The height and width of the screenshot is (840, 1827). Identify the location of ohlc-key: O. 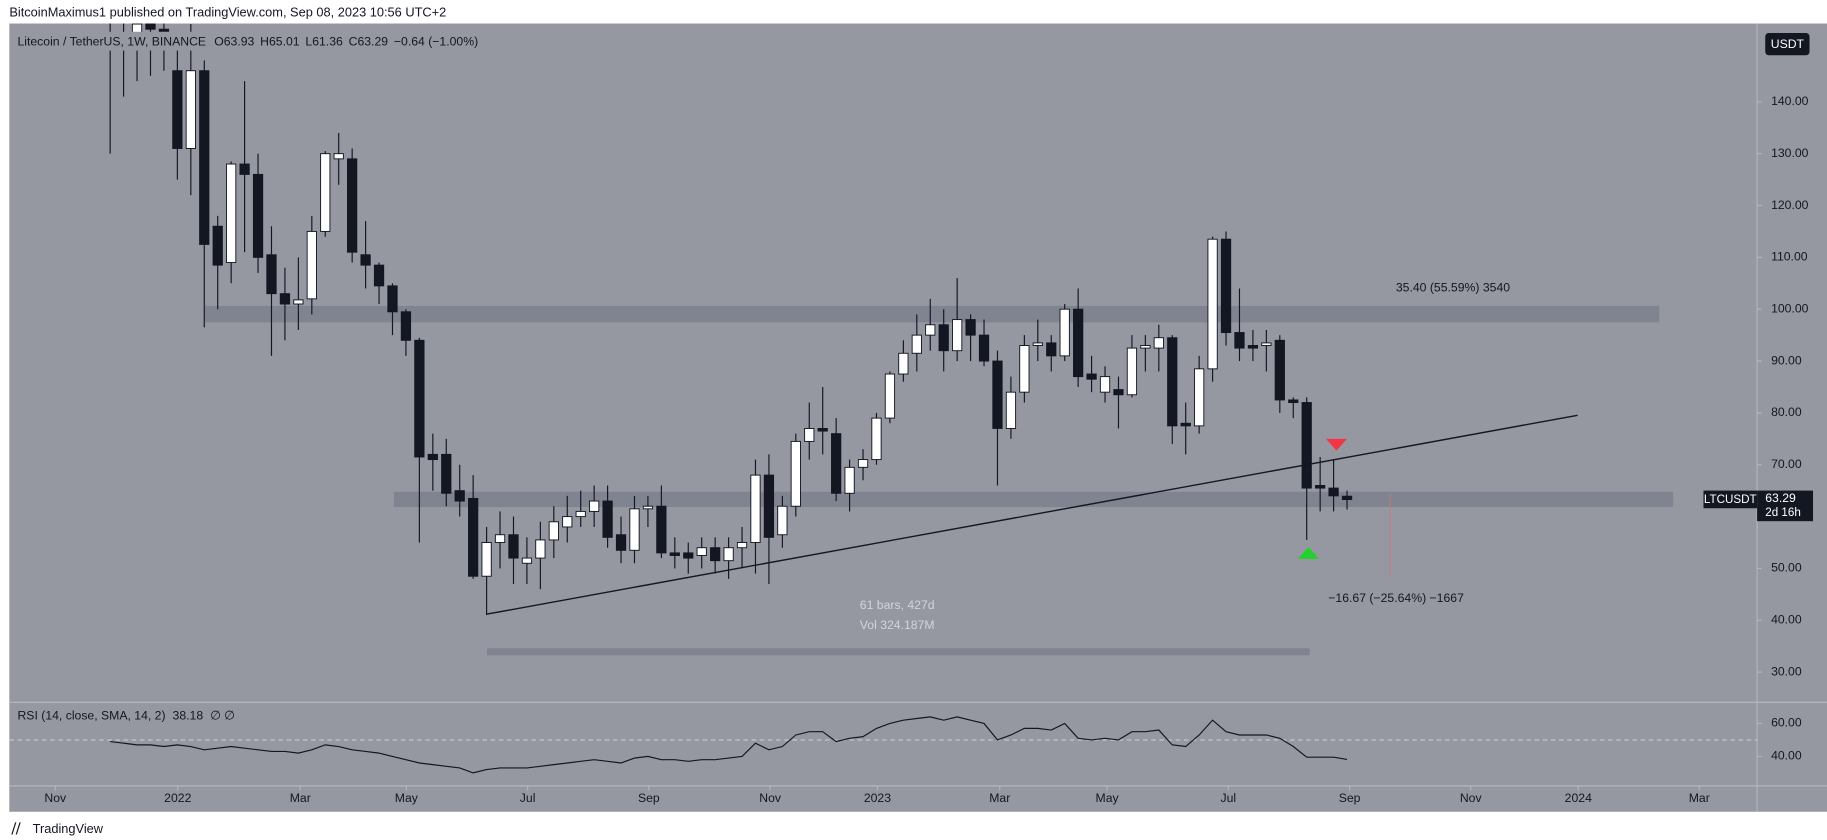
(219, 42).